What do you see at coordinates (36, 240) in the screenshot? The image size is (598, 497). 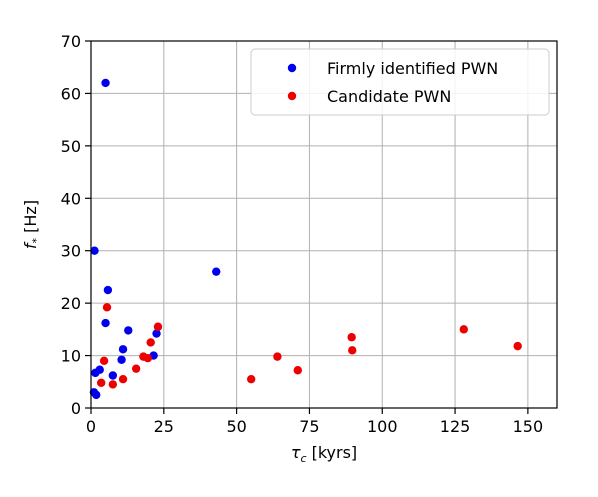 I see `y-axis-subscript: *` at bounding box center [36, 240].